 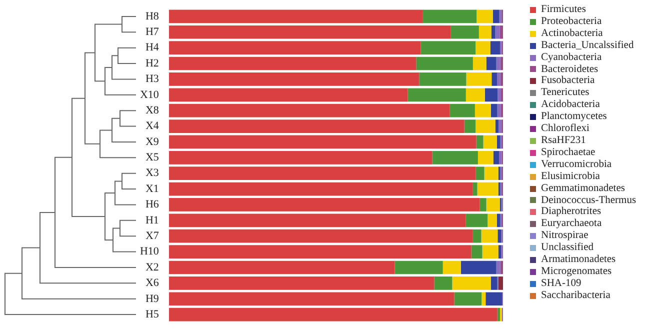 What do you see at coordinates (571, 22) in the screenshot?
I see `legend-label: Proteobacteria` at bounding box center [571, 22].